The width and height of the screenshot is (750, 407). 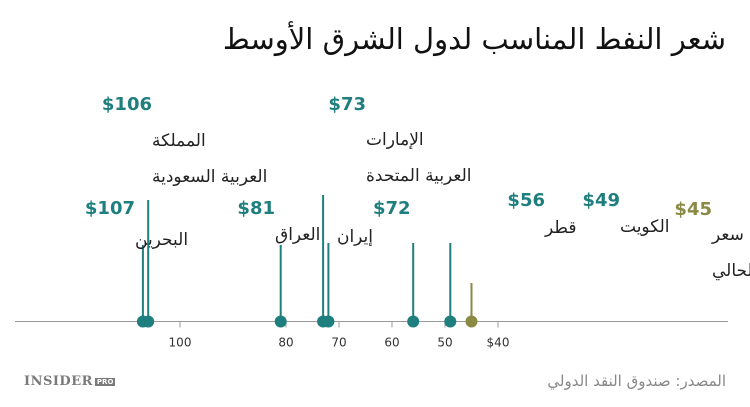 What do you see at coordinates (180, 343) in the screenshot?
I see `x-tick-label: 100` at bounding box center [180, 343].